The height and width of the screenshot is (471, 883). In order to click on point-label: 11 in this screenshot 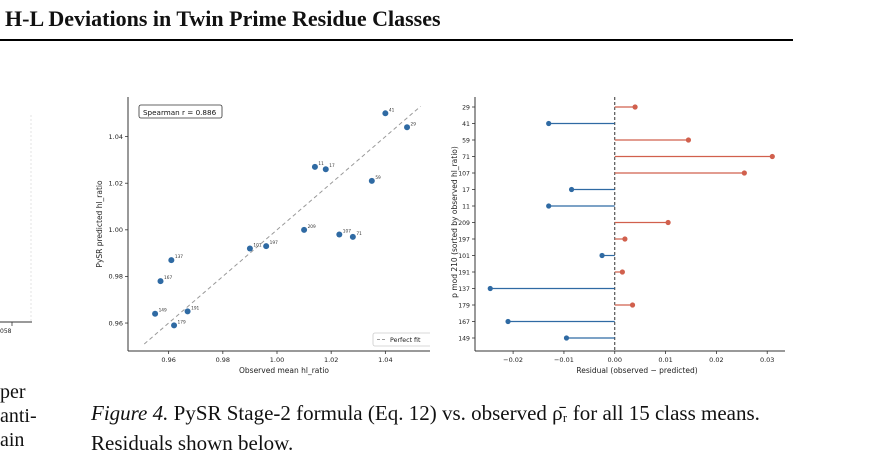, I will do `click(321, 164)`.